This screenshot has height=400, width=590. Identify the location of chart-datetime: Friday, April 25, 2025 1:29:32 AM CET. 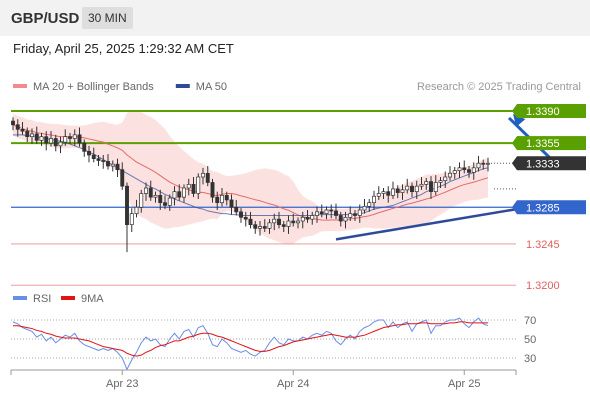
(123, 48).